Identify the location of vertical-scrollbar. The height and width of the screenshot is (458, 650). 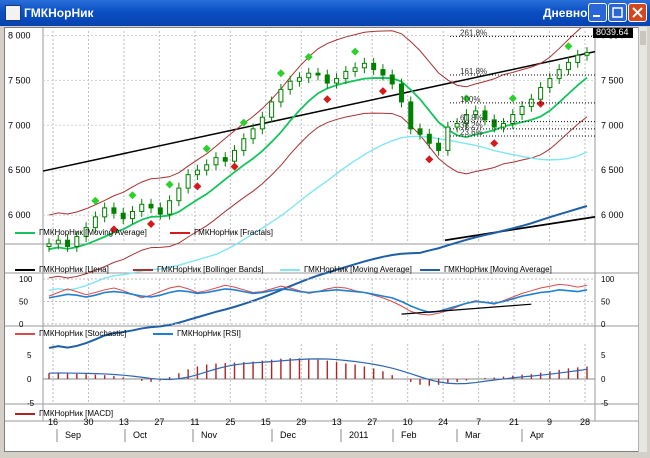
(642, 239).